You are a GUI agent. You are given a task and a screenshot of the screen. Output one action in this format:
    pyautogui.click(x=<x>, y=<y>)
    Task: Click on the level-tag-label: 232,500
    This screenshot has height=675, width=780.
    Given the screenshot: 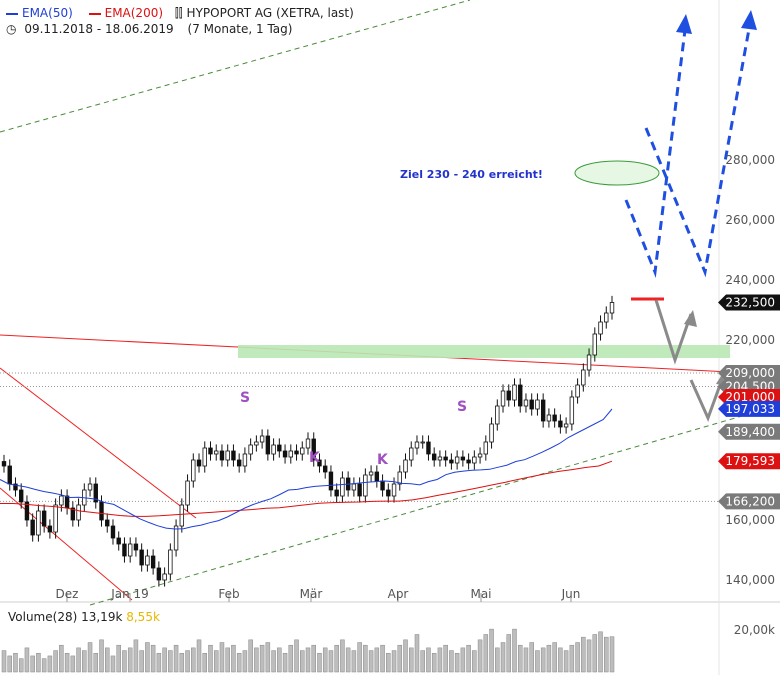 What is the action you would take?
    pyautogui.click(x=750, y=303)
    